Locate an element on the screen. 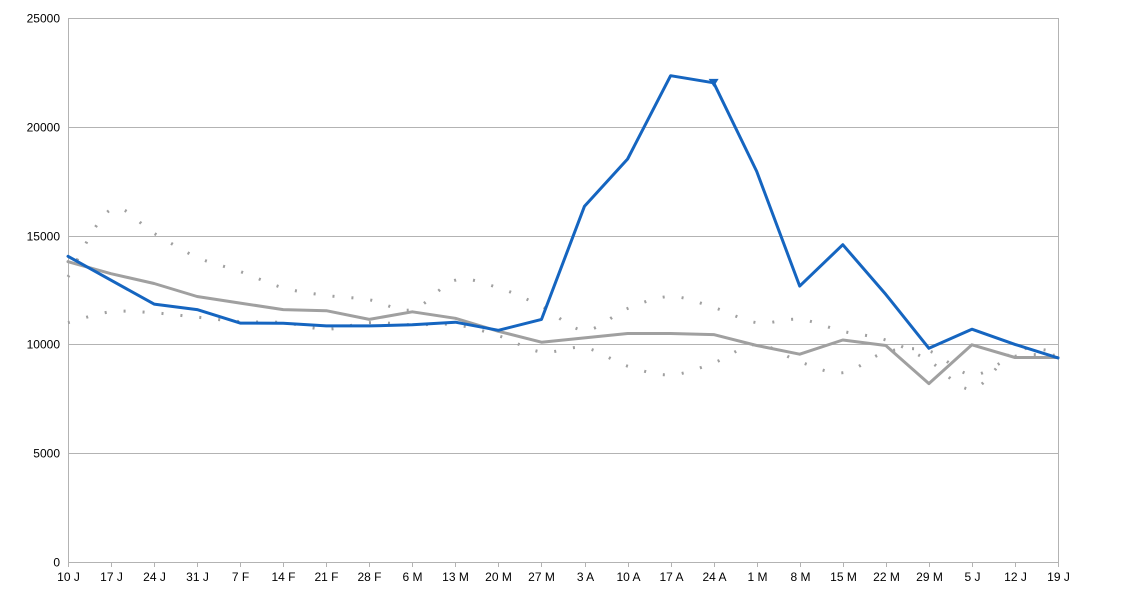 This screenshot has width=1129, height=591. y-tick-label: 15000 is located at coordinates (44, 237).